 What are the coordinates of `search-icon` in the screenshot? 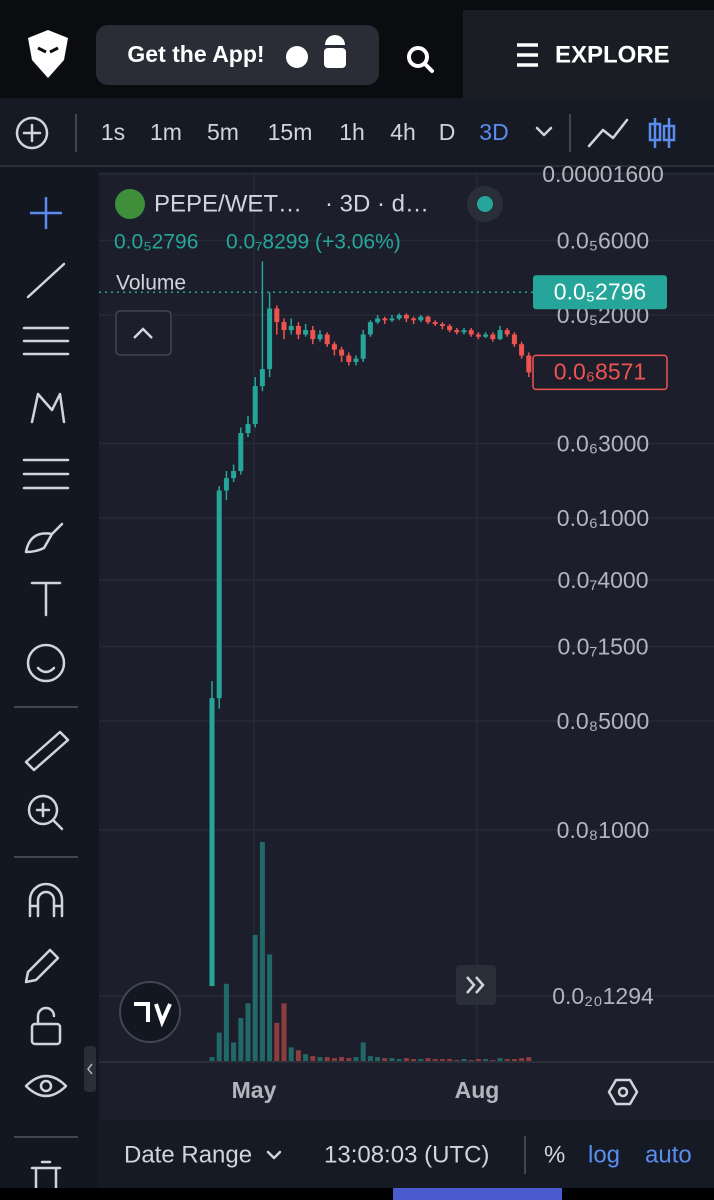 It's located at (418, 57).